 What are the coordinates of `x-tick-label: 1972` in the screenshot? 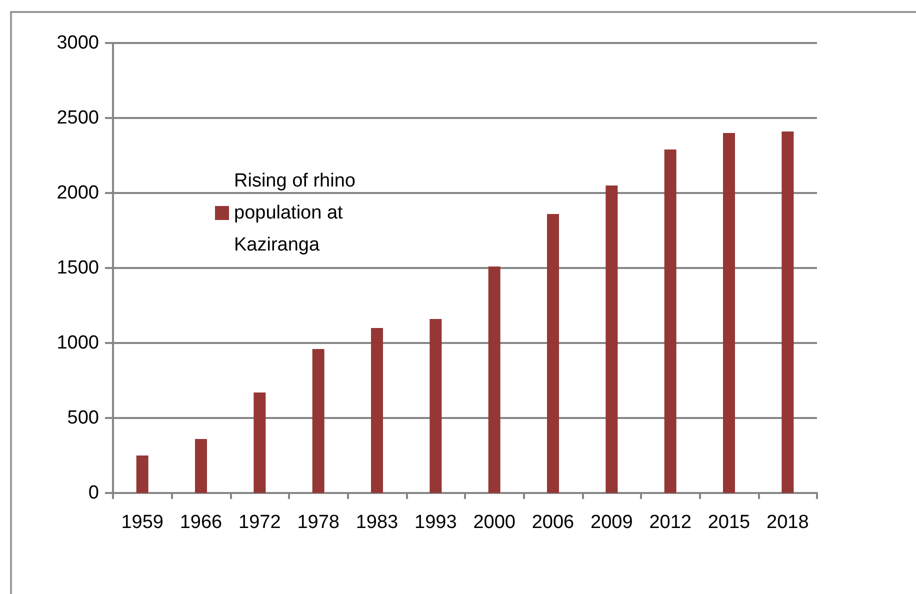 It's located at (259, 522).